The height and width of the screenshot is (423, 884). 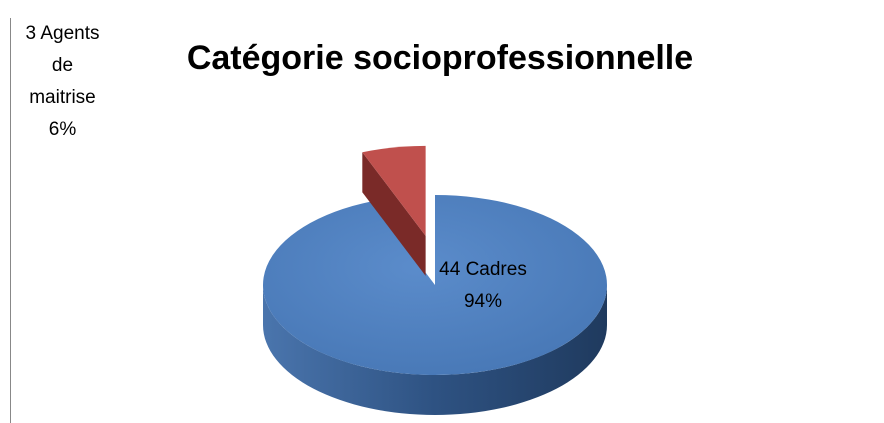 What do you see at coordinates (483, 286) in the screenshot?
I see `data-label: 44 Cadres 94%` at bounding box center [483, 286].